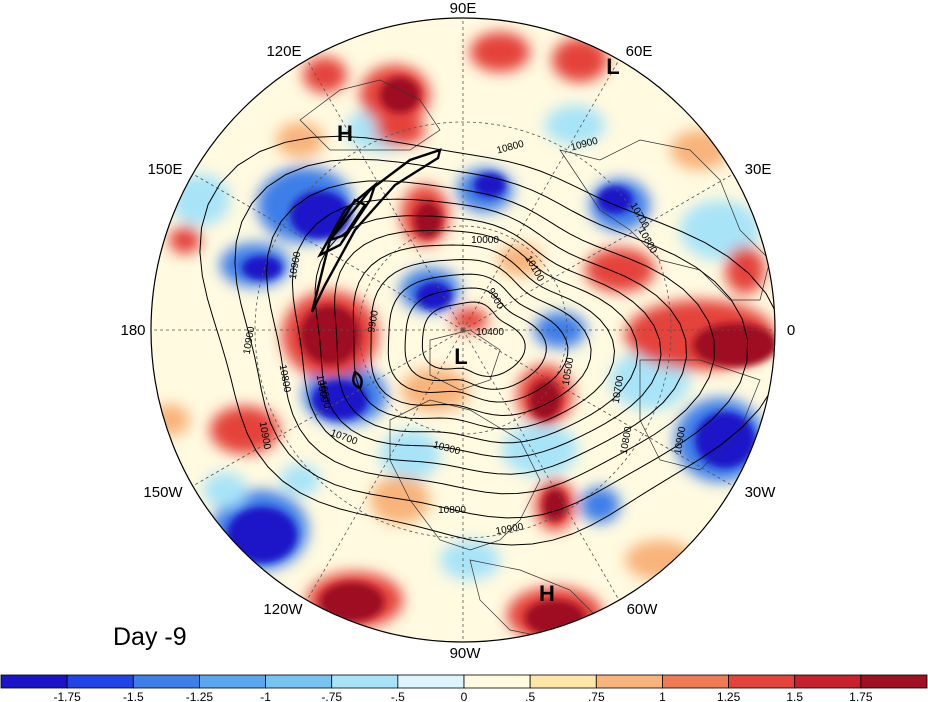 The width and height of the screenshot is (928, 702). I want to click on longitude-label: 90E, so click(463, 8).